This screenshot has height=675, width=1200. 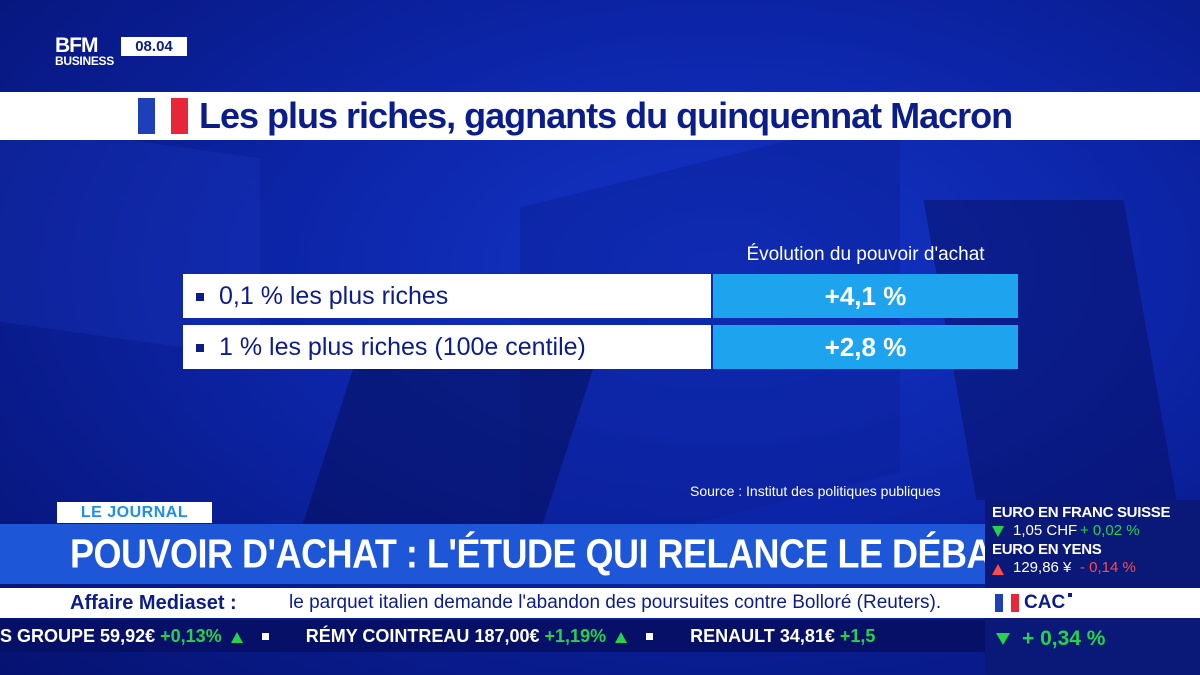 I want to click on background-shape, so click(x=130, y=240).